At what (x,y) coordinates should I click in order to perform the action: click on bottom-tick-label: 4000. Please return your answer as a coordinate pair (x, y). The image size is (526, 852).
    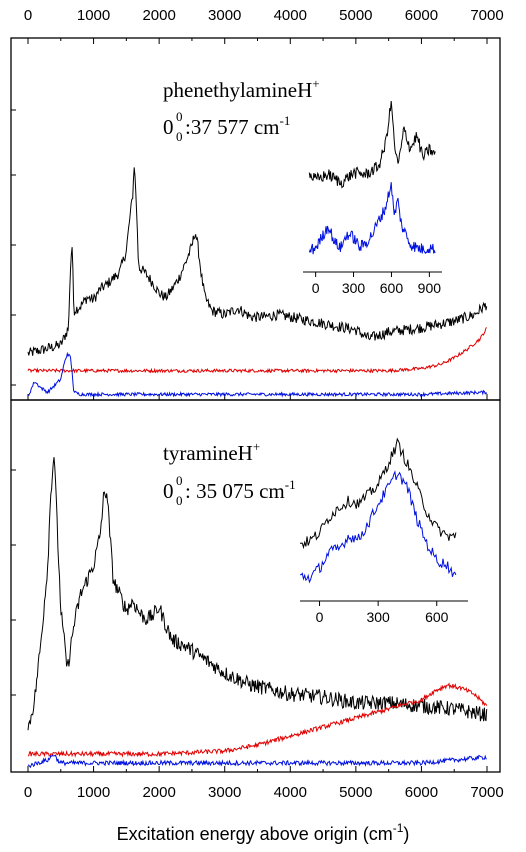
    Looking at the image, I should click on (290, 792).